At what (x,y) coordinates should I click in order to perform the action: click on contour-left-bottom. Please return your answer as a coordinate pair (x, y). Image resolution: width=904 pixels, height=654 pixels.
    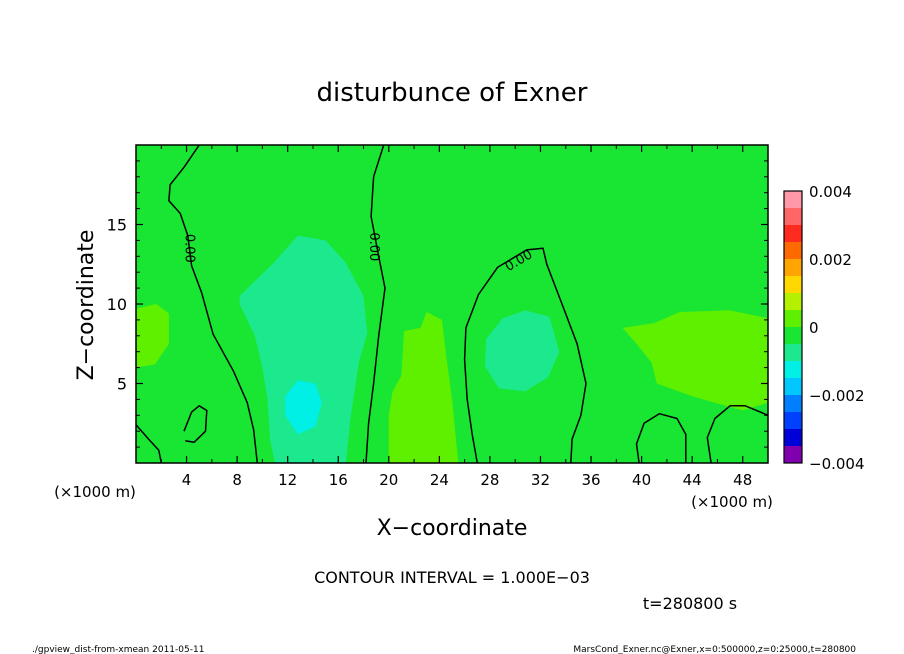
    Looking at the image, I should click on (149, 444).